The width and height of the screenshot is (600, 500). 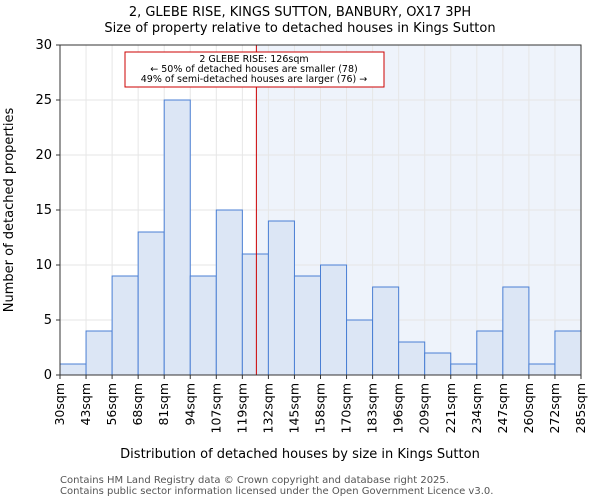 I want to click on x-tick-label: 221sqm, so click(x=450, y=408).